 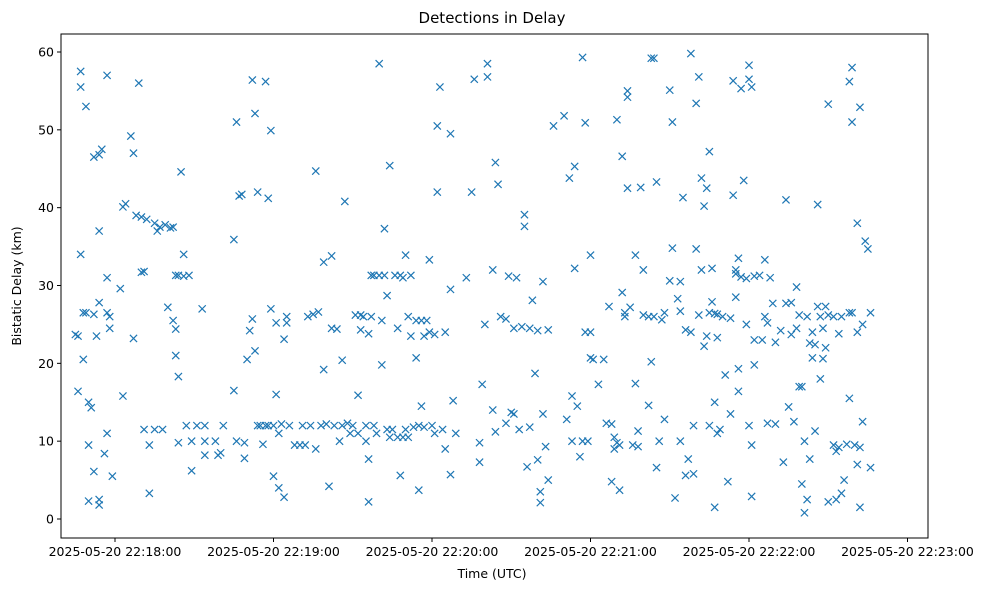 I want to click on y-tick-label: 20, so click(x=46, y=363).